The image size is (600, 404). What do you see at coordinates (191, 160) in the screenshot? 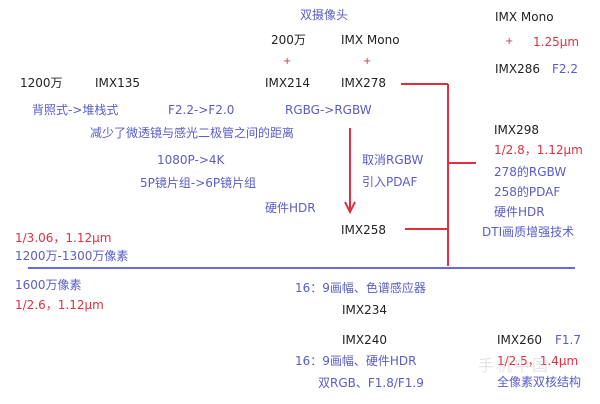
I see `video-change: 1080P->4K` at bounding box center [191, 160].